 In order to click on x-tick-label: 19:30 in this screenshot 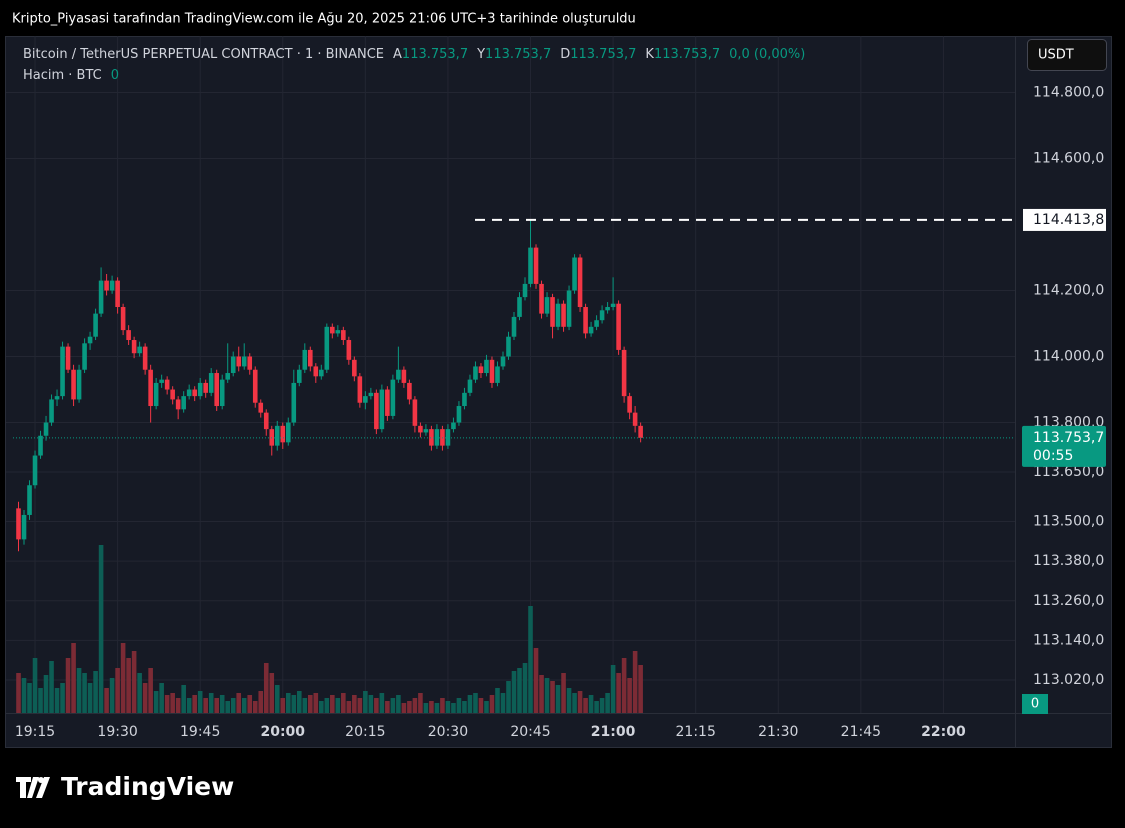, I will do `click(117, 732)`.